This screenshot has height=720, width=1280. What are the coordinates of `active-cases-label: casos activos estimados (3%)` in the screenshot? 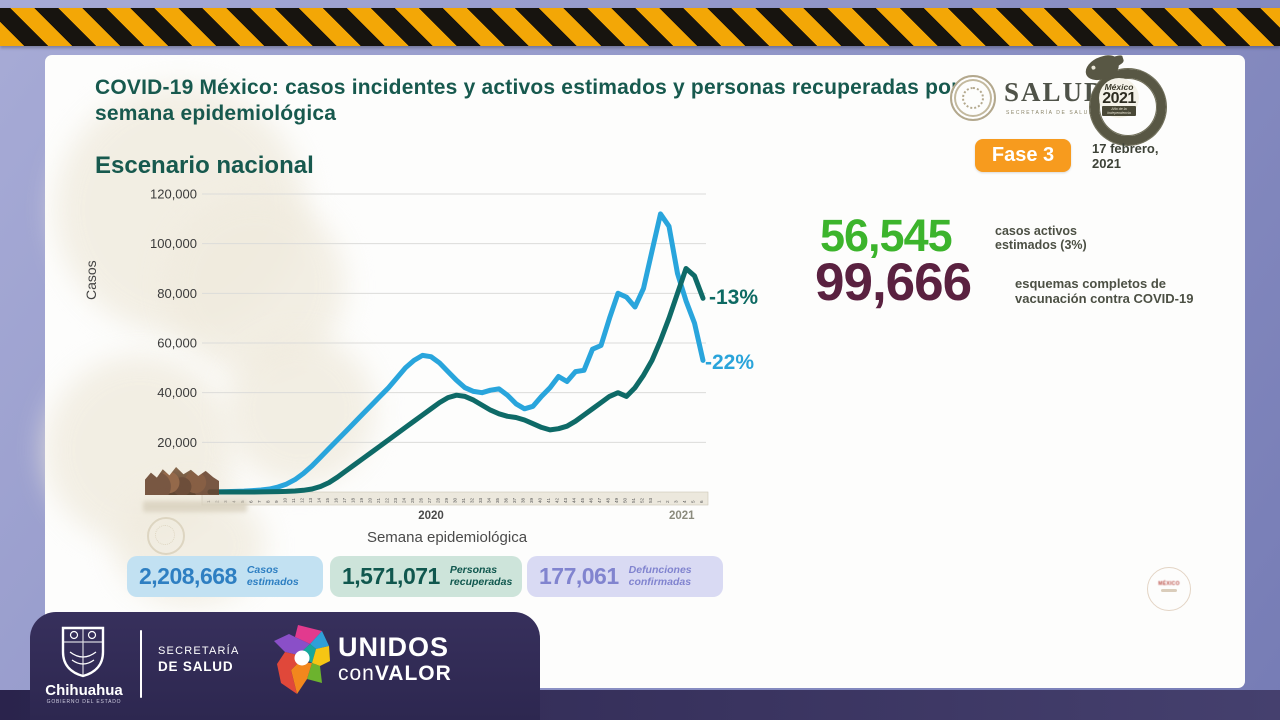 It's located at (1041, 238).